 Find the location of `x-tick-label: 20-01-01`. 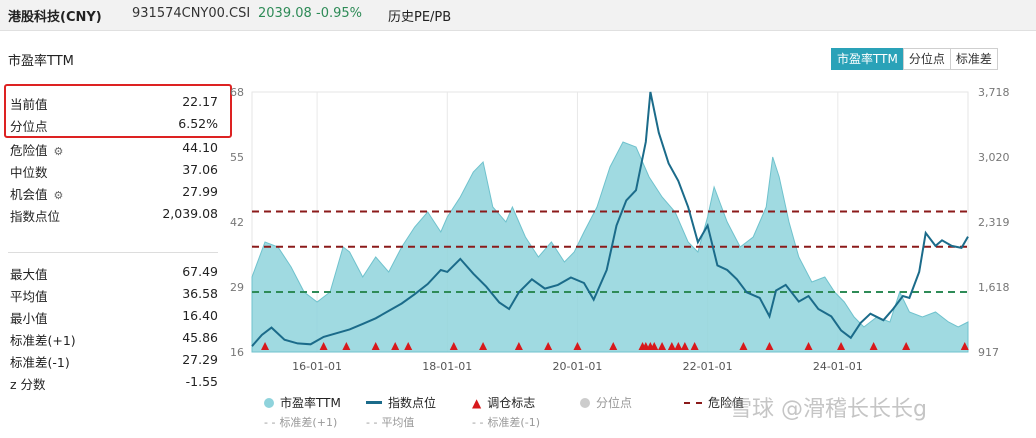

x-tick-label: 20-01-01 is located at coordinates (577, 366).